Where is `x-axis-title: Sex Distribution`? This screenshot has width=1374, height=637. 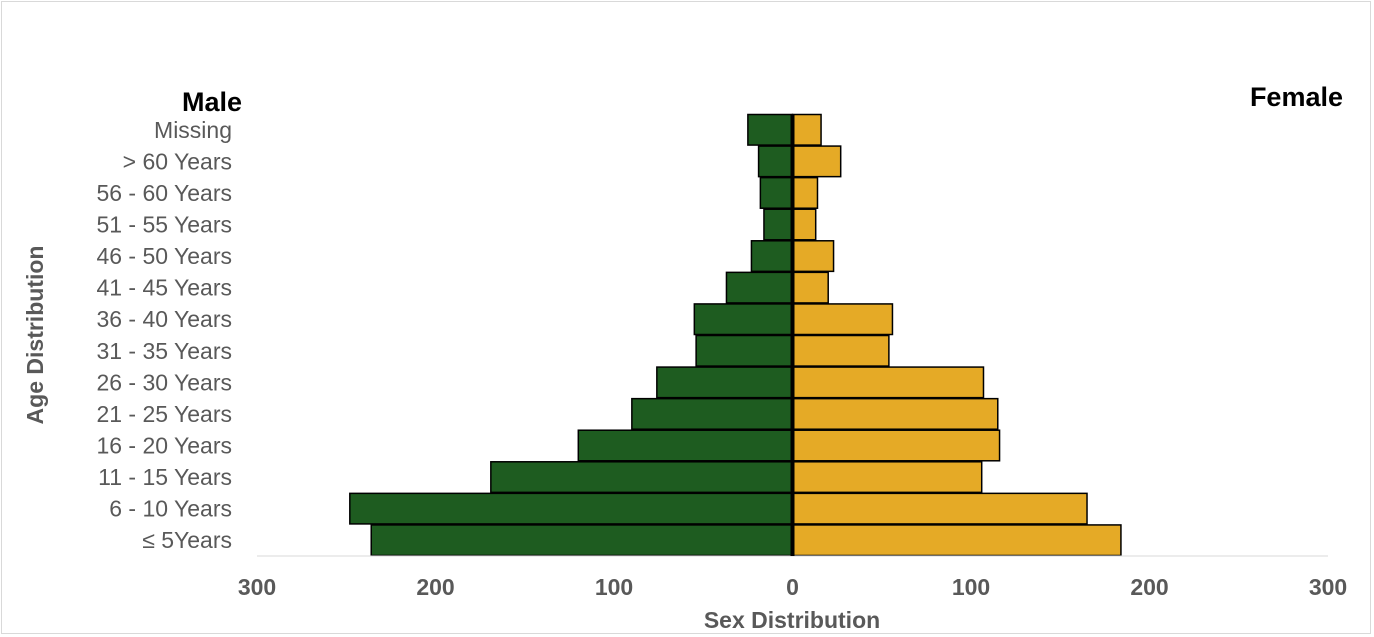
x-axis-title: Sex Distribution is located at coordinates (792, 620).